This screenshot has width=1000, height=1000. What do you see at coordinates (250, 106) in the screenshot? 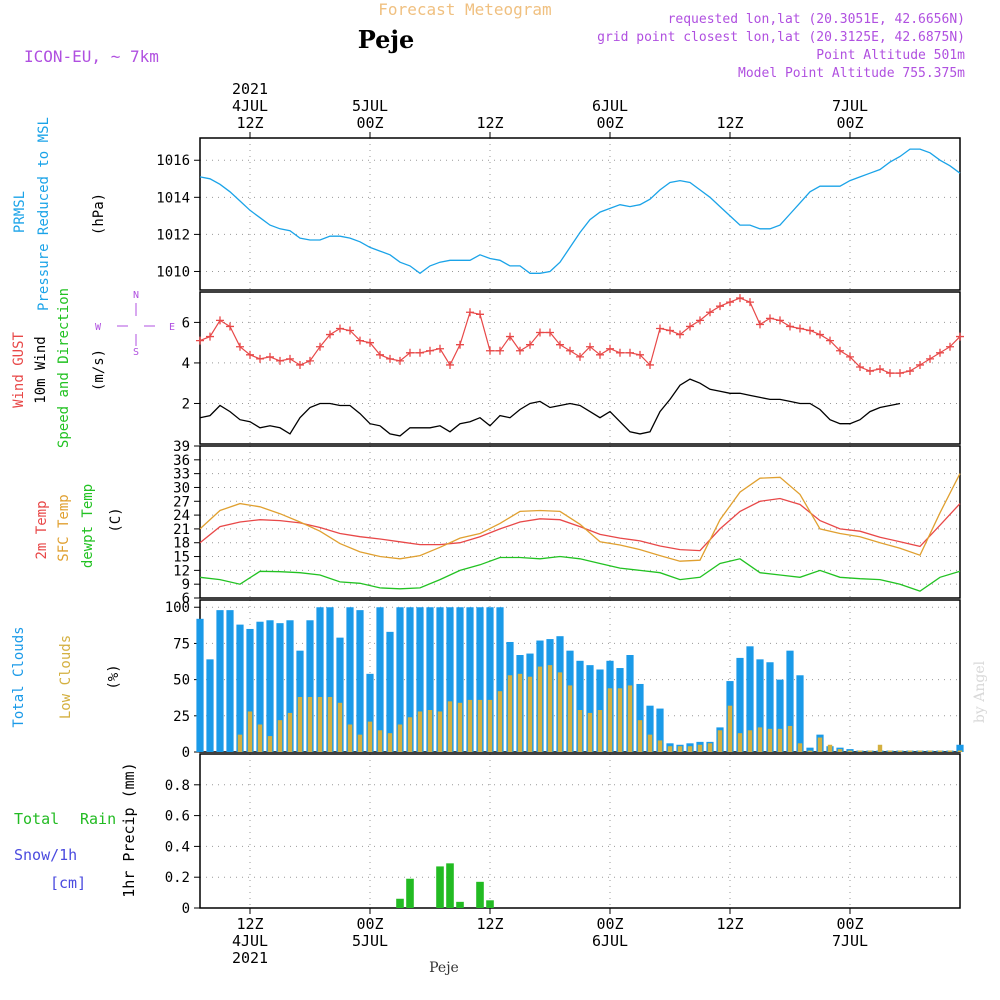
I see `top-tick-label: 4JUL` at bounding box center [250, 106].